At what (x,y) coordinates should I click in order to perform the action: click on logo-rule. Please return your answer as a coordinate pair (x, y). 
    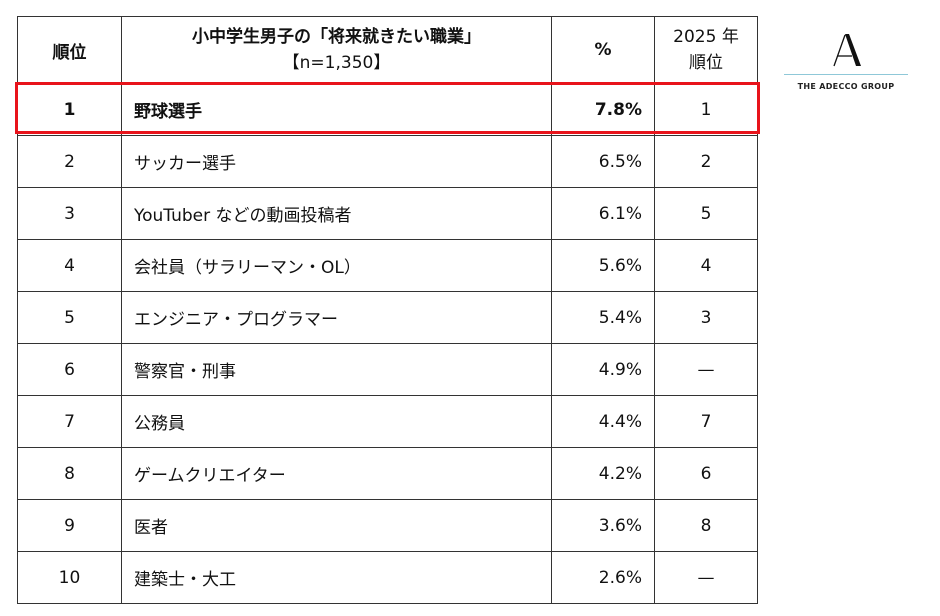
    Looking at the image, I should click on (846, 74).